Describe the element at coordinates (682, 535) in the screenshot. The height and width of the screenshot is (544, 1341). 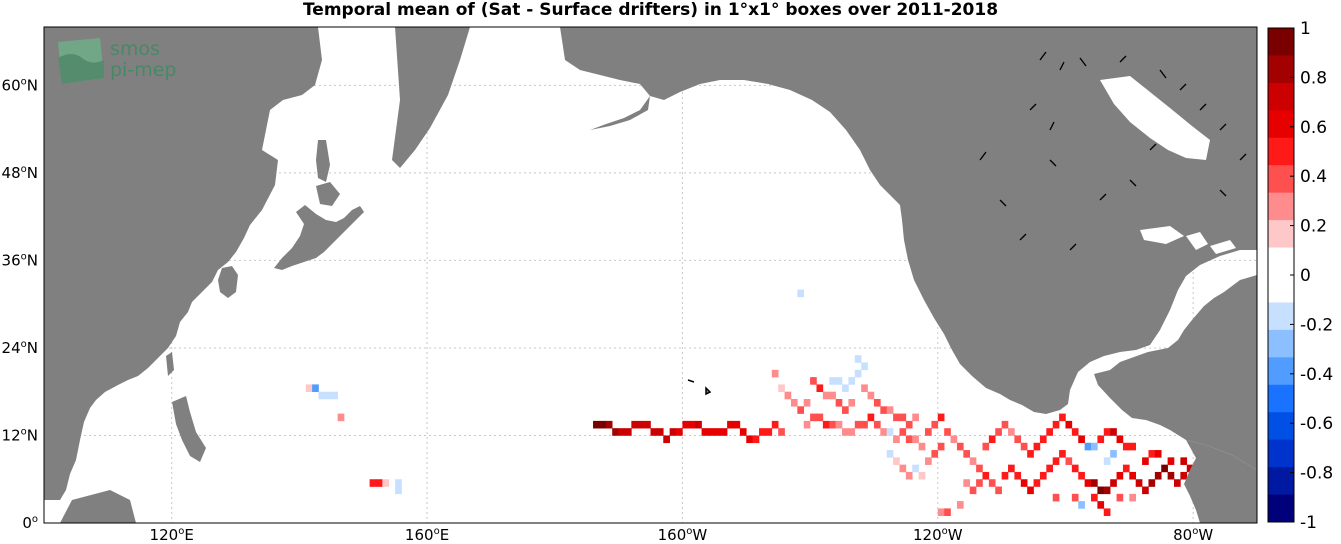
I see `longitude-tick-labels: 120oE 160oE 160oW 120oW 80oW` at that location.